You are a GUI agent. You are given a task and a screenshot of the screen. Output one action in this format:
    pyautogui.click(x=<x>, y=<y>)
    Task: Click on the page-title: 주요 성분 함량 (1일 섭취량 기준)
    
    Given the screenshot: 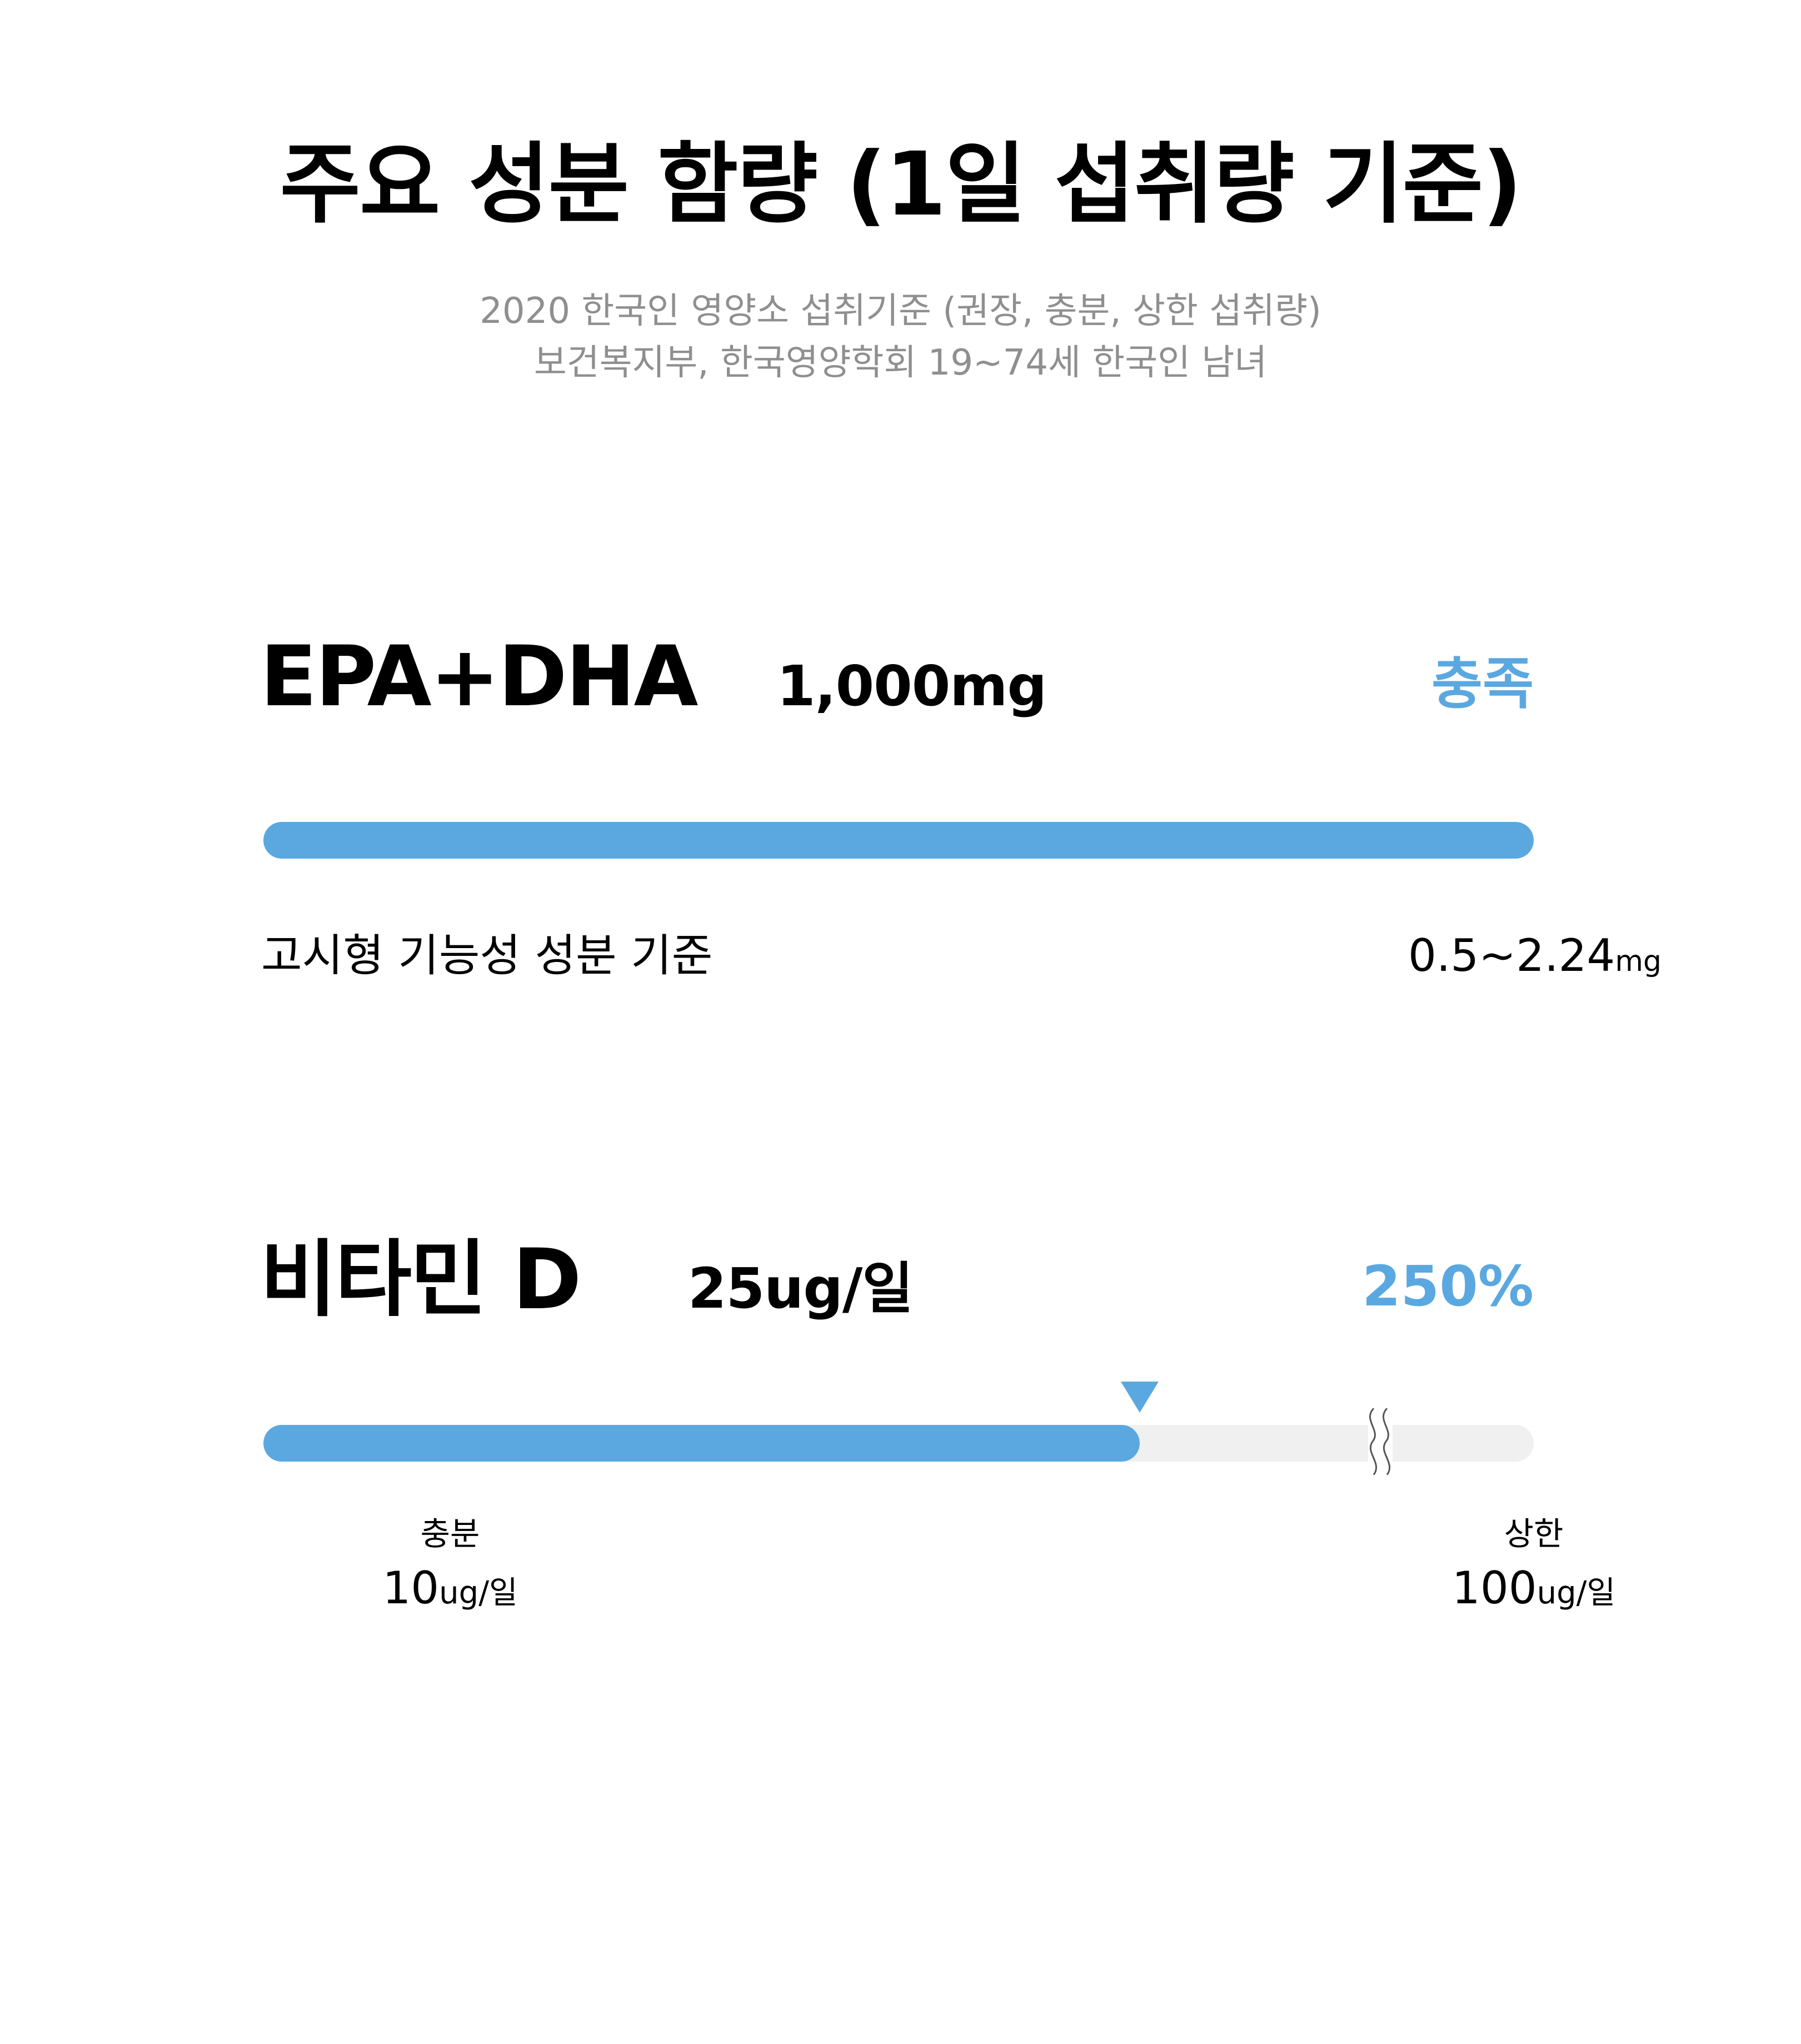 What is the action you would take?
    pyautogui.click(x=901, y=184)
    